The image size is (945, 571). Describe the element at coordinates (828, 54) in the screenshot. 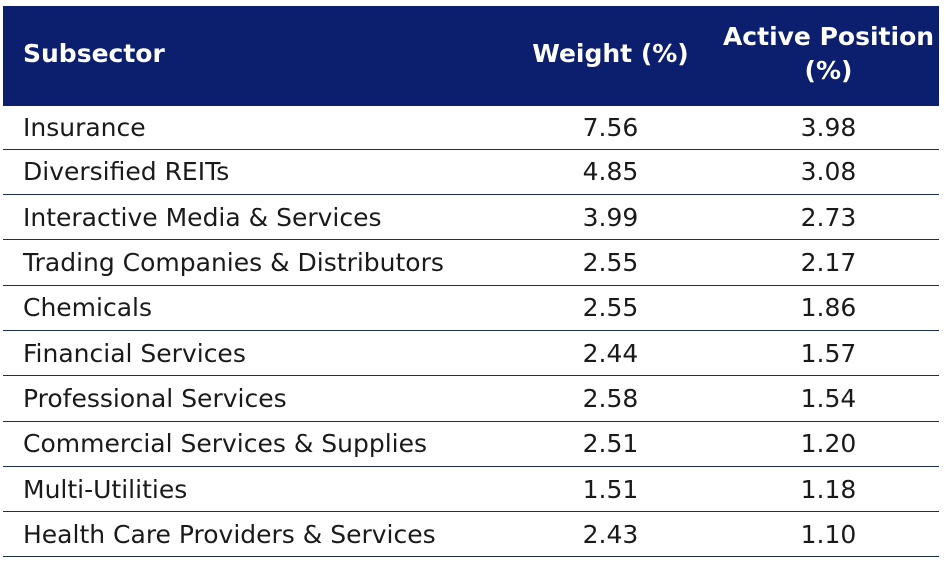

I see `header-active-position: Active Position (%)` at that location.